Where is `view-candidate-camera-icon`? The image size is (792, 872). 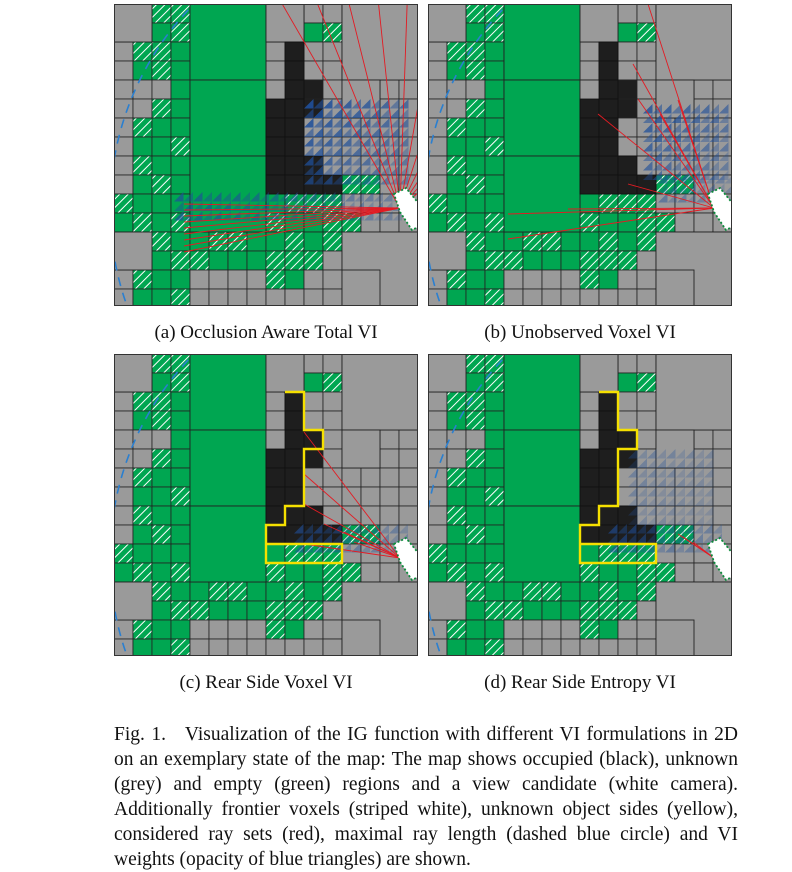
view-candidate-camera-icon is located at coordinates (719, 209).